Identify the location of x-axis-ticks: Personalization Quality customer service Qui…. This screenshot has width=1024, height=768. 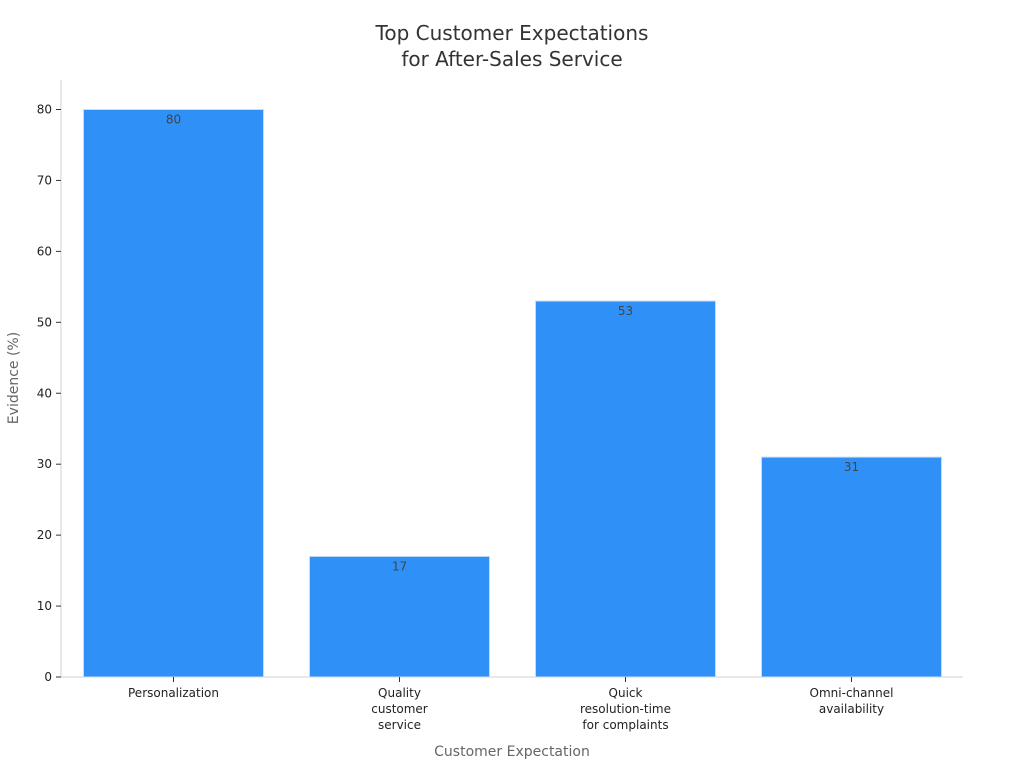
(510, 704).